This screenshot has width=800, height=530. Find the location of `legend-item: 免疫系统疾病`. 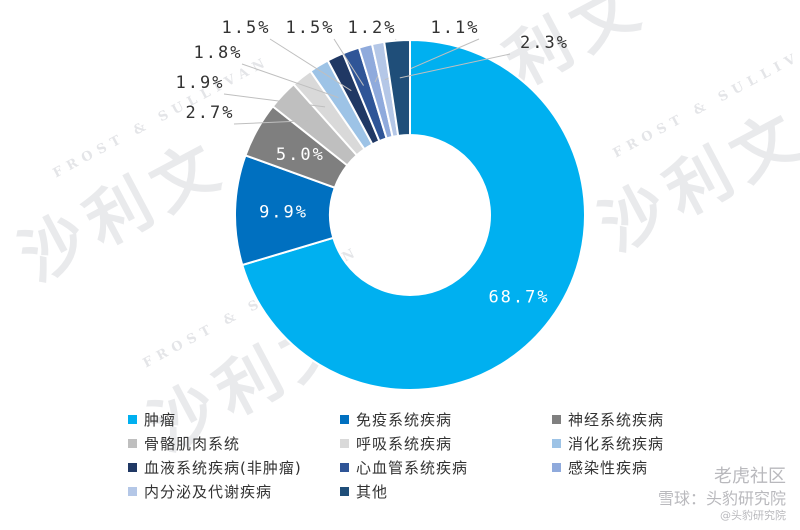

legend-item: 免疫系统疾病 is located at coordinates (446, 420).